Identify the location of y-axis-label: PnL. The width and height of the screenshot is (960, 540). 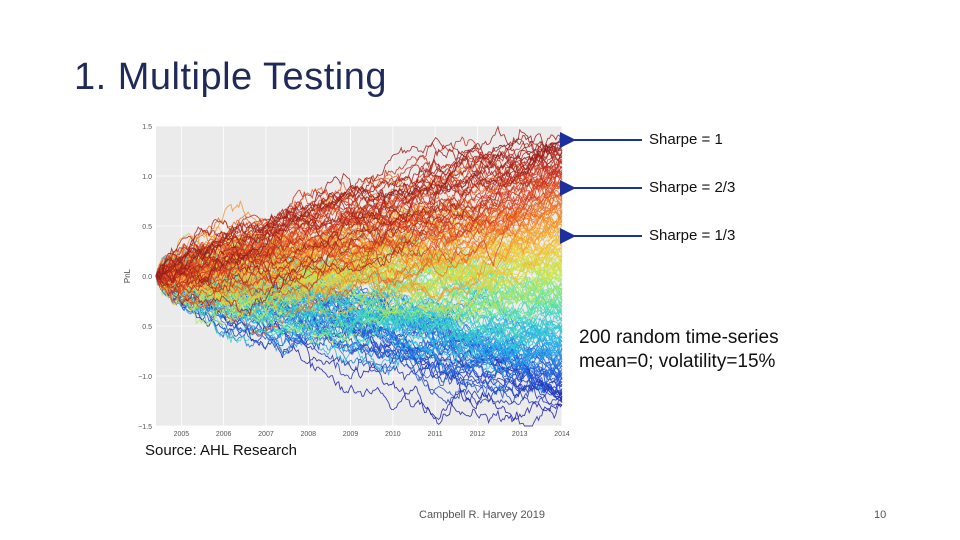
(127, 275).